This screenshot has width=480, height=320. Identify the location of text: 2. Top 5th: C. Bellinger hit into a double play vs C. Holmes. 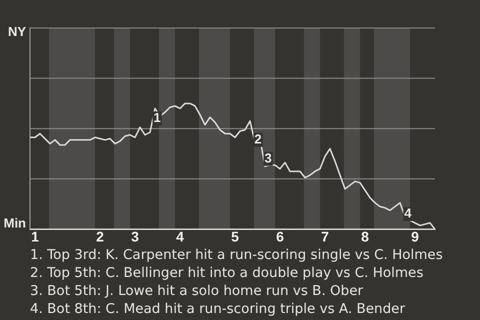
(227, 273).